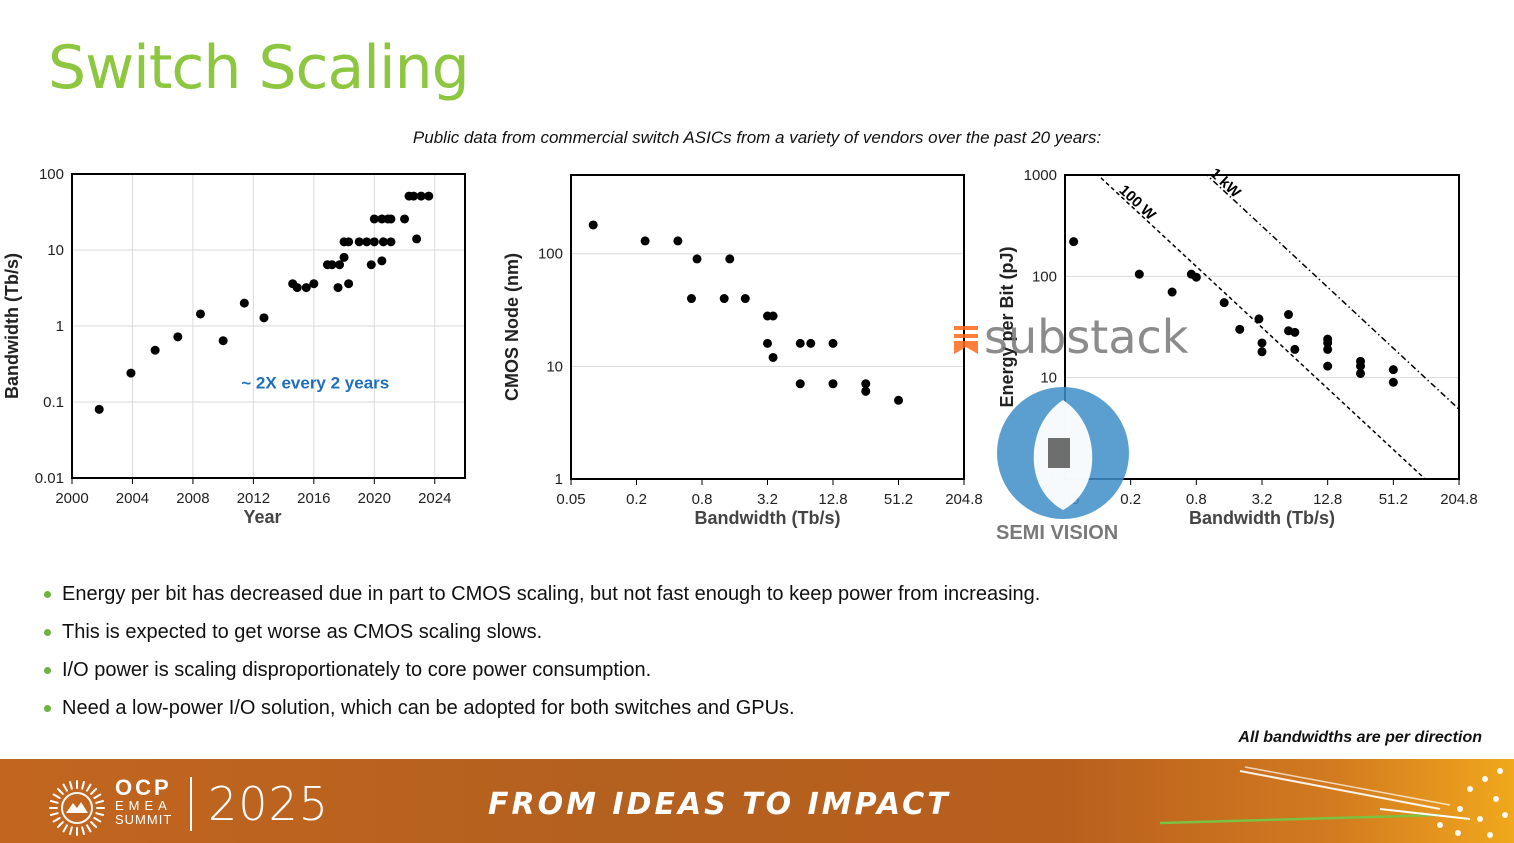 This screenshot has height=843, width=1514. Describe the element at coordinates (1226, 183) in the screenshot. I see `reference-line-label: 1 kW` at that location.